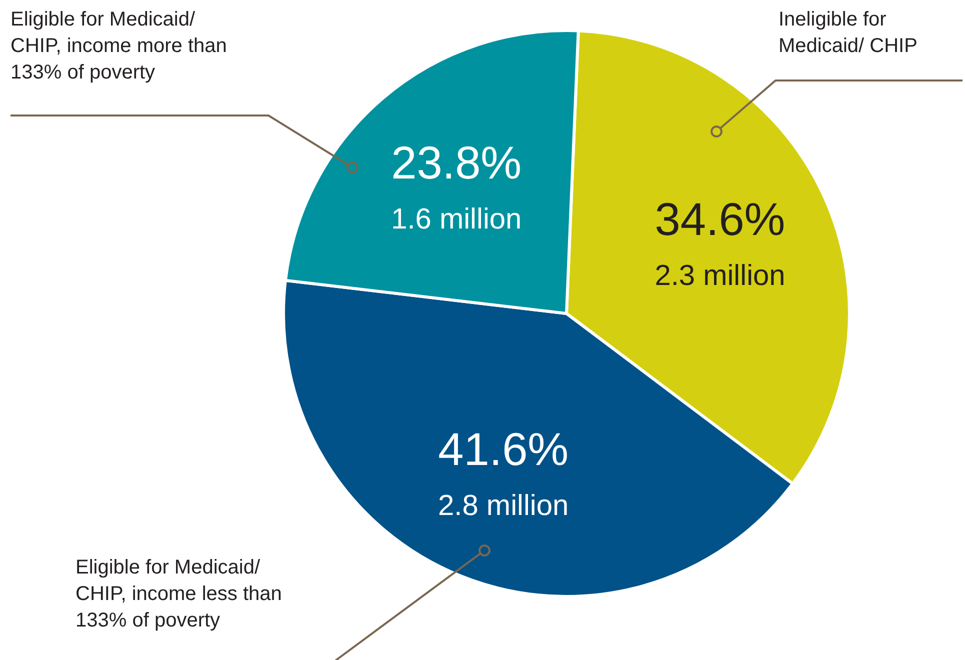 This screenshot has width=965, height=660. Describe the element at coordinates (118, 46) in the screenshot. I see `slice-label: Eligible for Medicaid/ CHIP, income more than 133% of poverty` at that location.